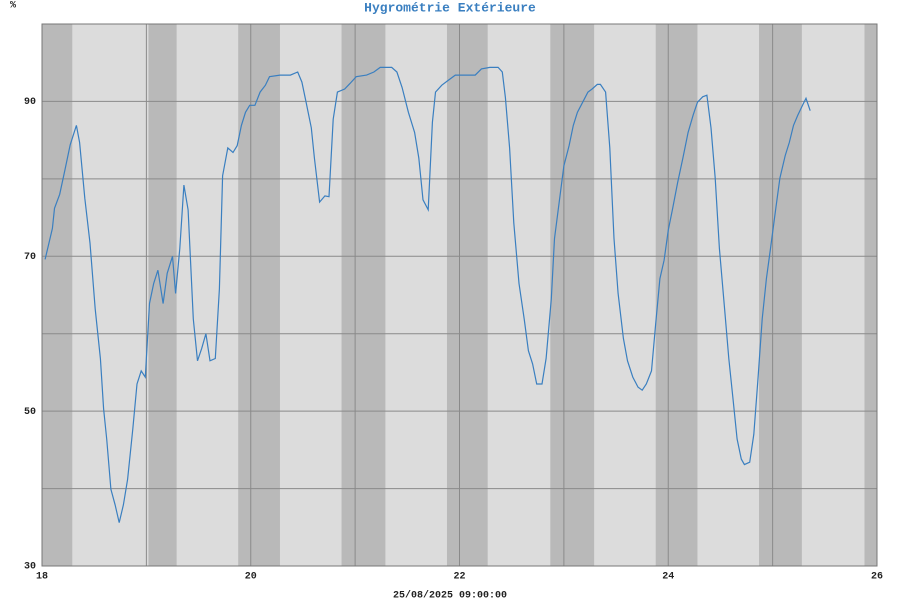 The height and width of the screenshot is (600, 900). What do you see at coordinates (877, 577) in the screenshot?
I see `x-tick-label: 26` at bounding box center [877, 577].